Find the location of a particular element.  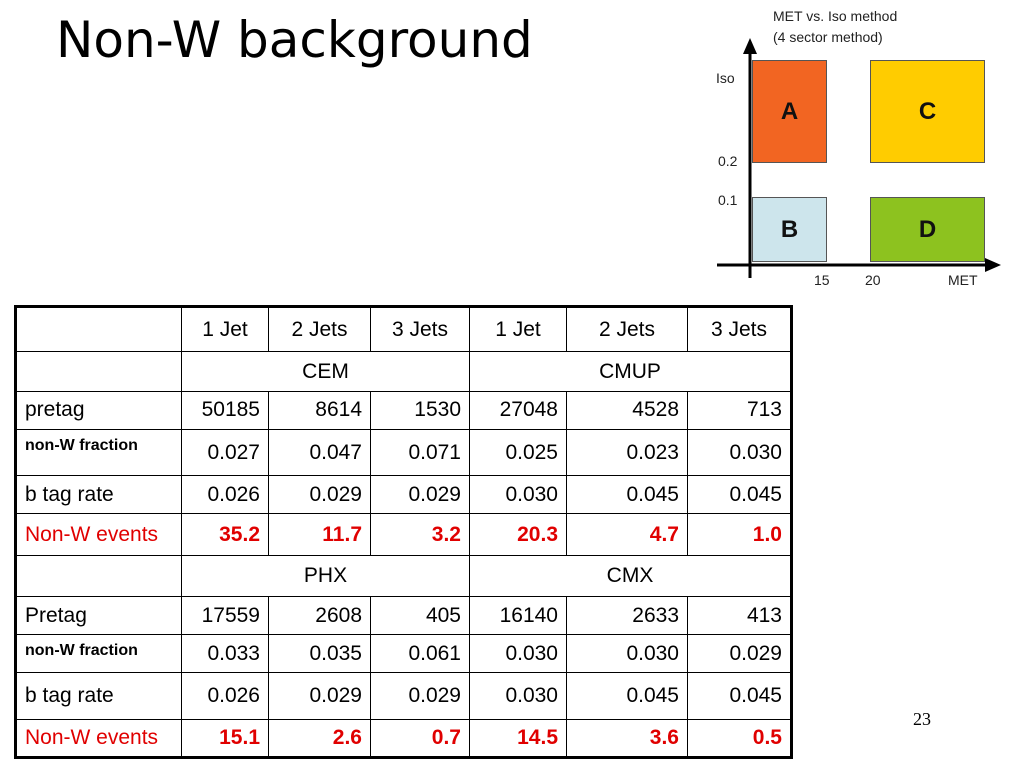

table-row: pretag 50185 8614 1530 27048 4528 713 is located at coordinates (403, 410).